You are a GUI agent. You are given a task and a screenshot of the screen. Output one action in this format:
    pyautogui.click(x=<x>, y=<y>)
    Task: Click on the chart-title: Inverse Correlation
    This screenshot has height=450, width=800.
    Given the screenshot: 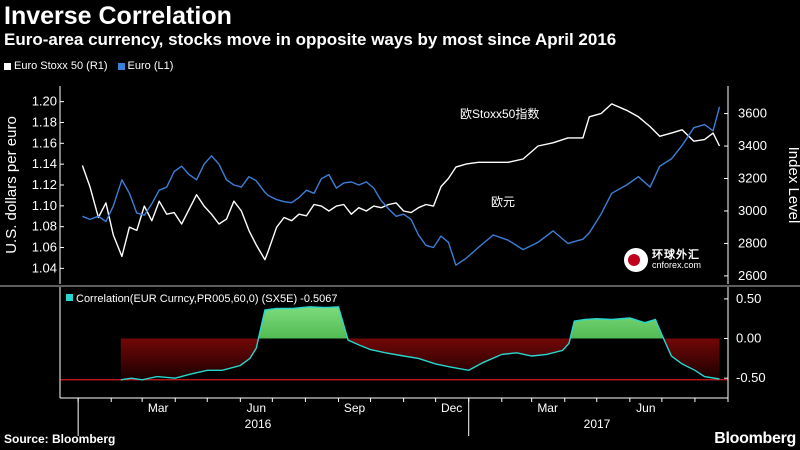 What is the action you would take?
    pyautogui.click(x=118, y=16)
    